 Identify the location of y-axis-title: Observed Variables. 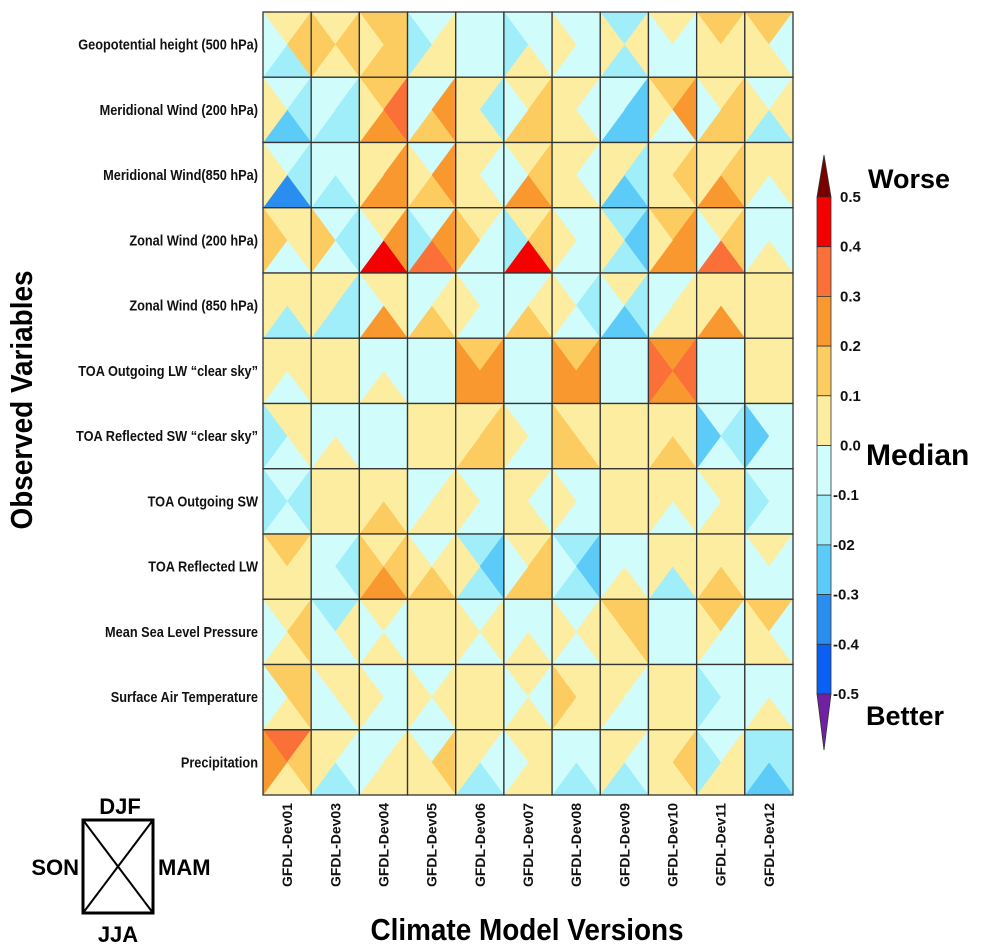
(22, 400).